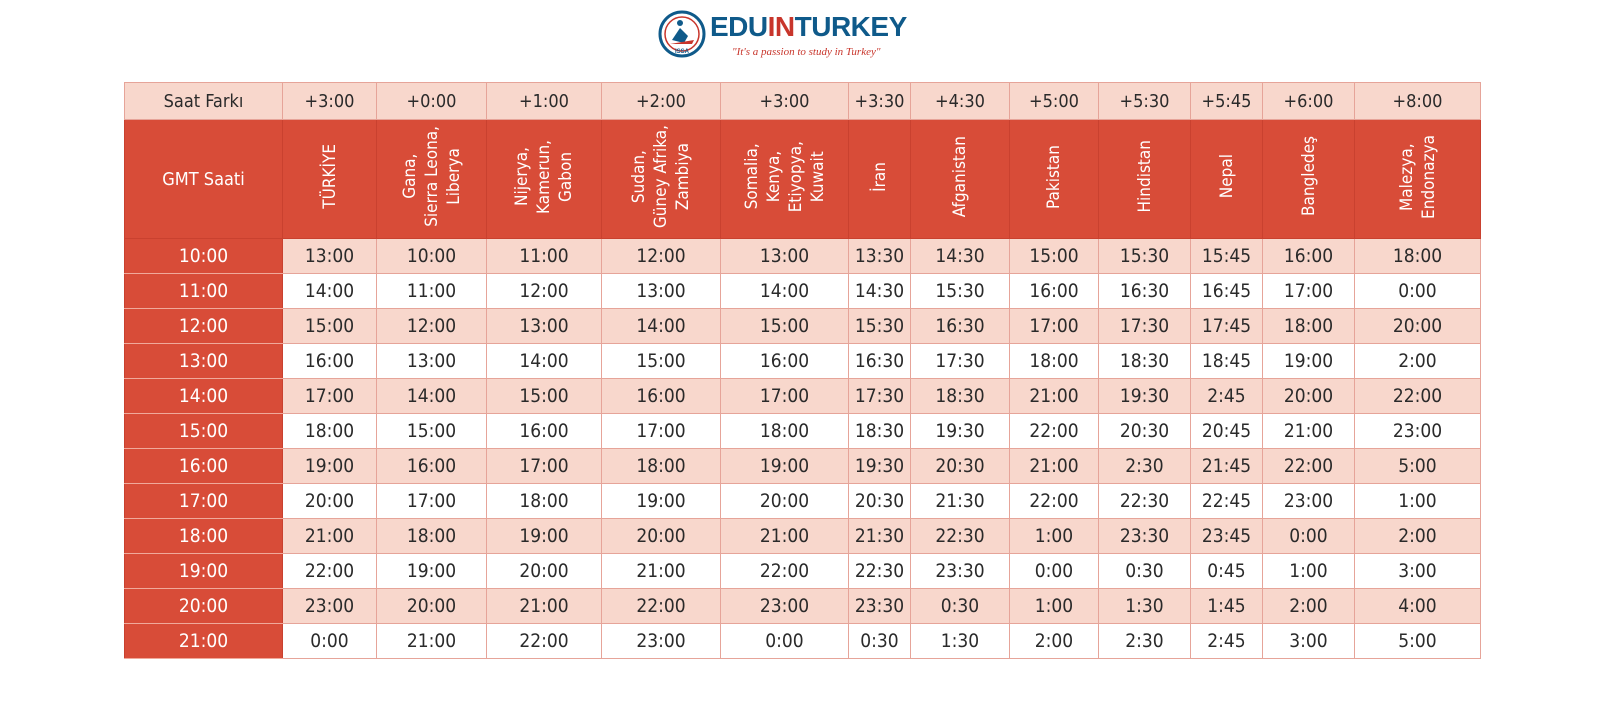 The image size is (1600, 720). Describe the element at coordinates (781, 26) in the screenshot. I see `logo-word-in: IN` at that location.